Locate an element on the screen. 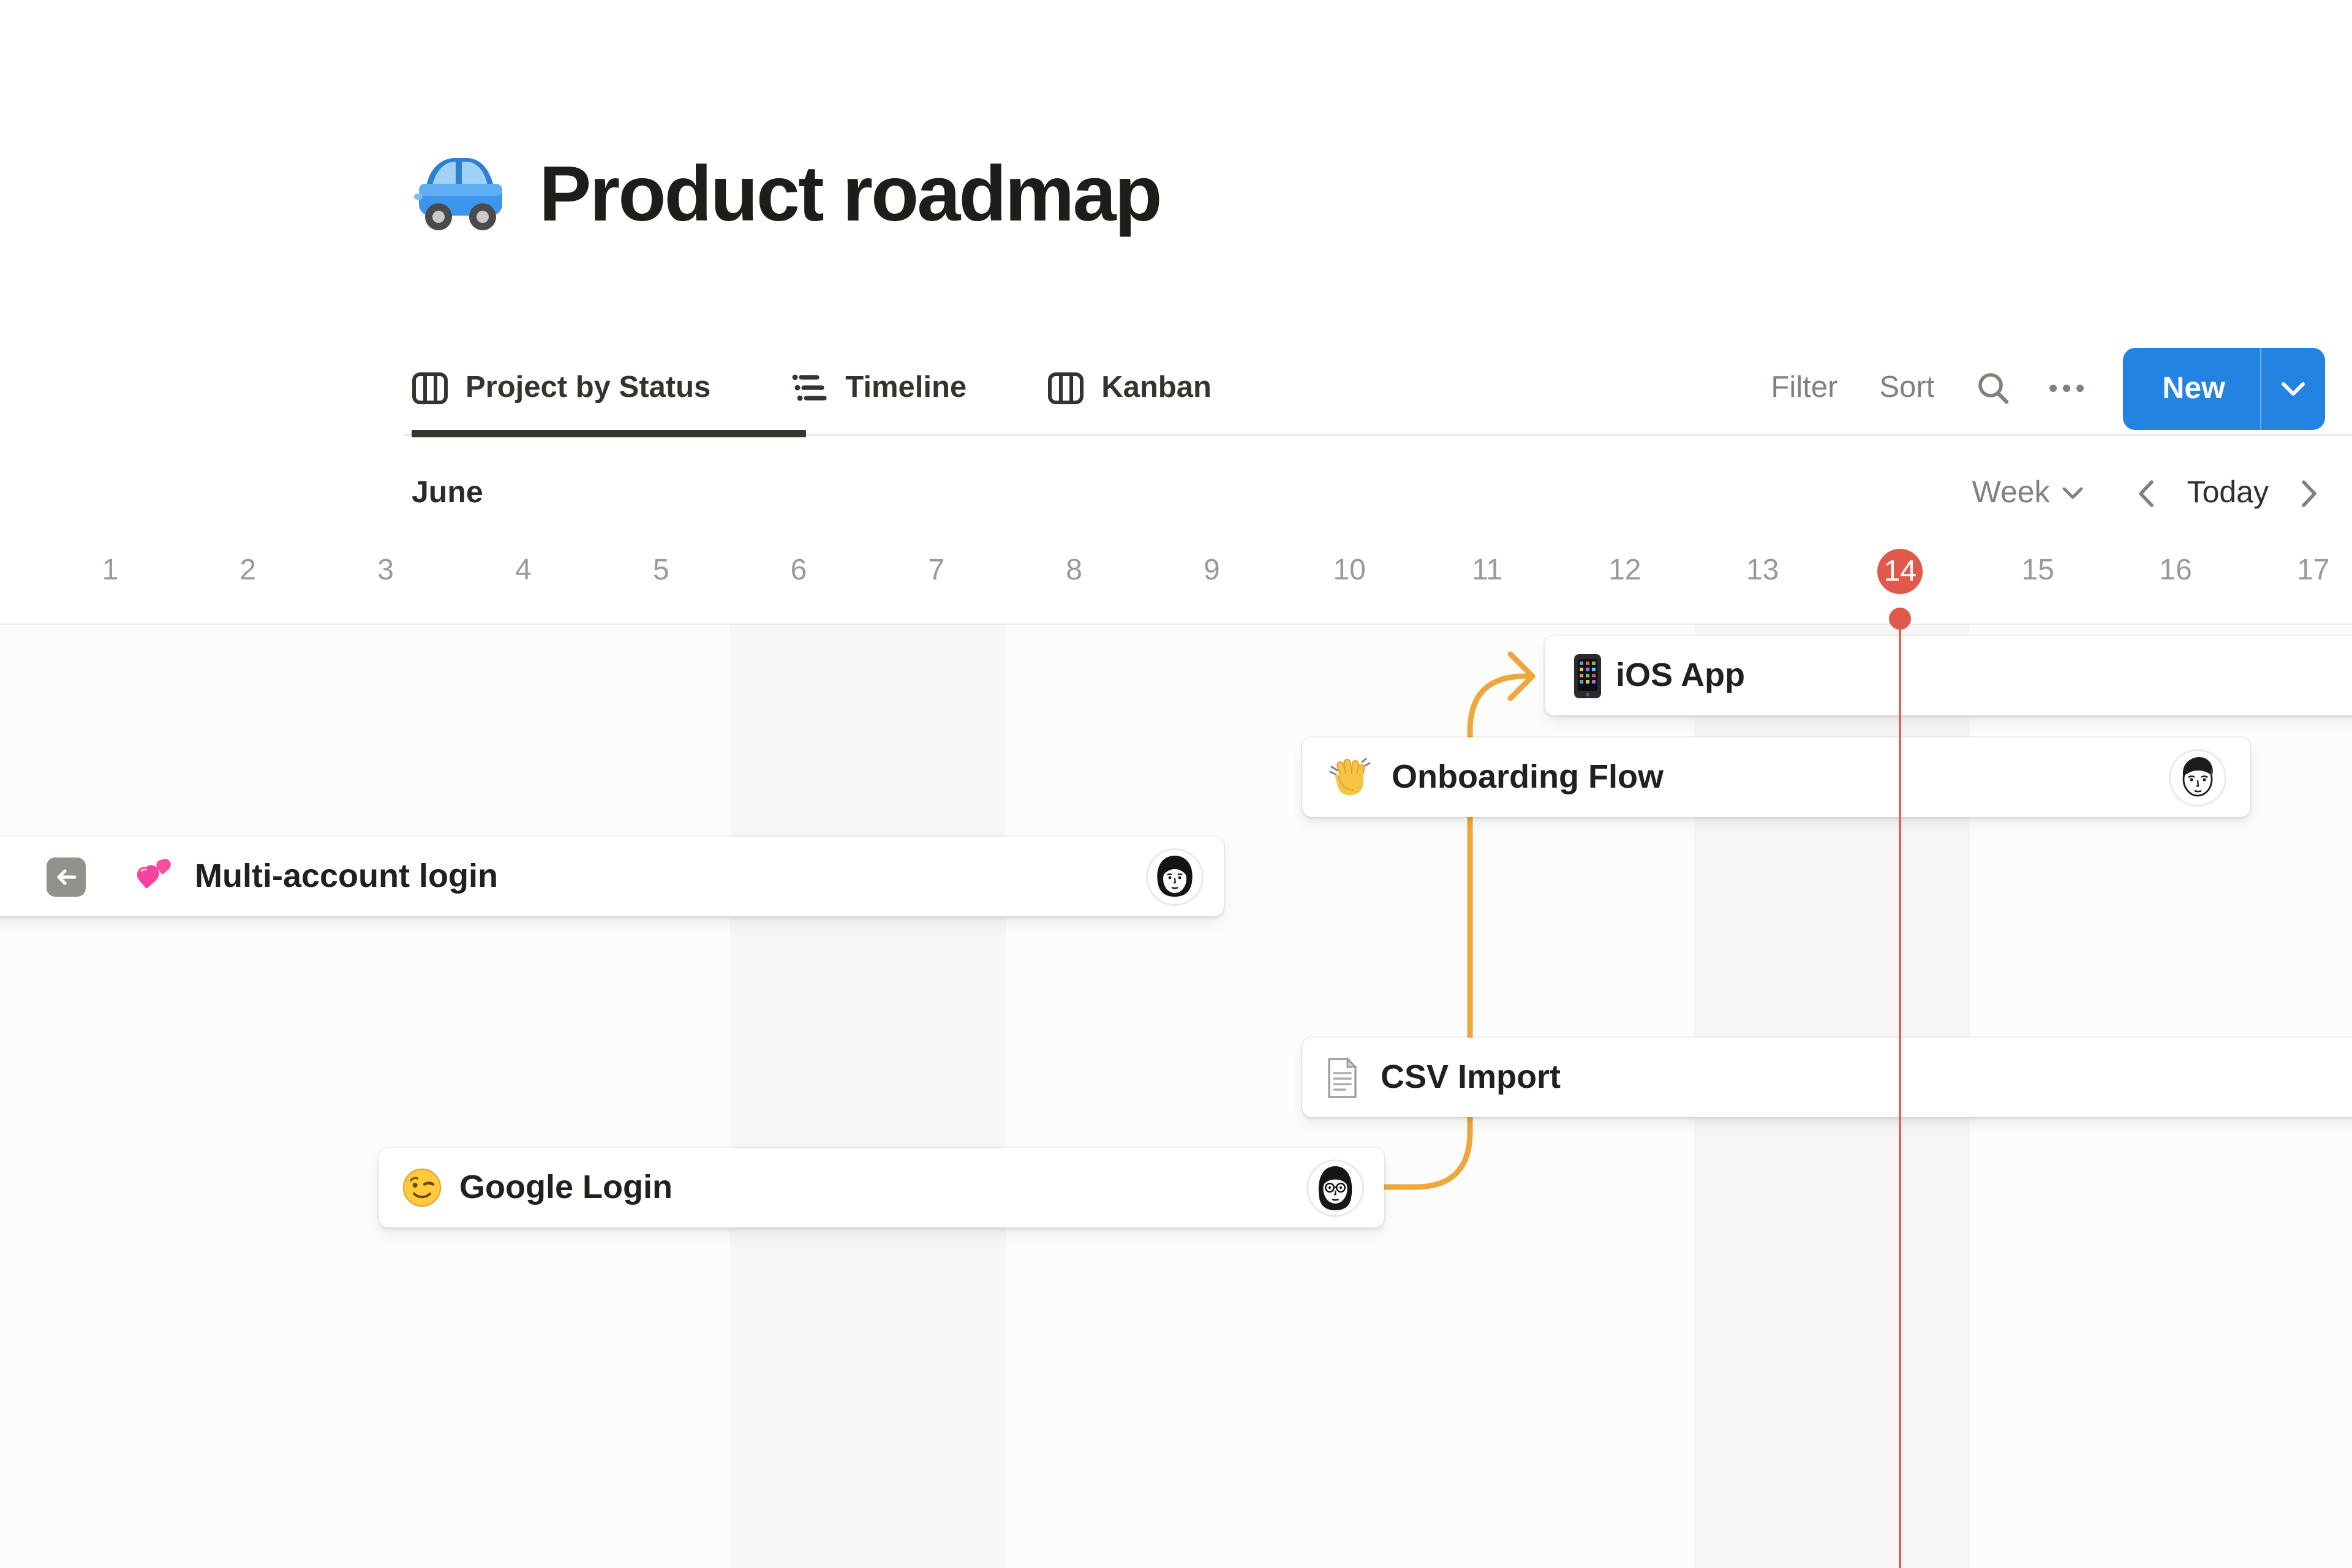 The image size is (2352, 1568). item-label: Onboarding Flow is located at coordinates (1528, 777).